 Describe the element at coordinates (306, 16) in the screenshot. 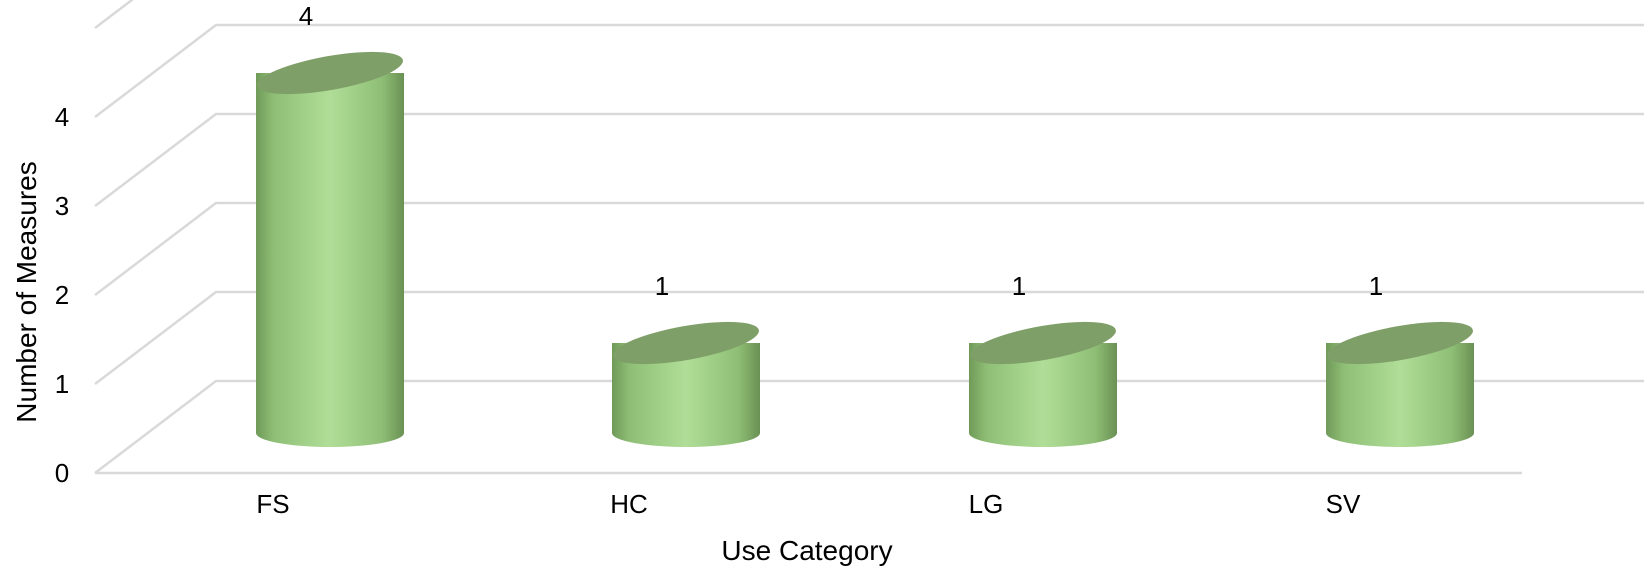

I see `data-label: 4` at that location.